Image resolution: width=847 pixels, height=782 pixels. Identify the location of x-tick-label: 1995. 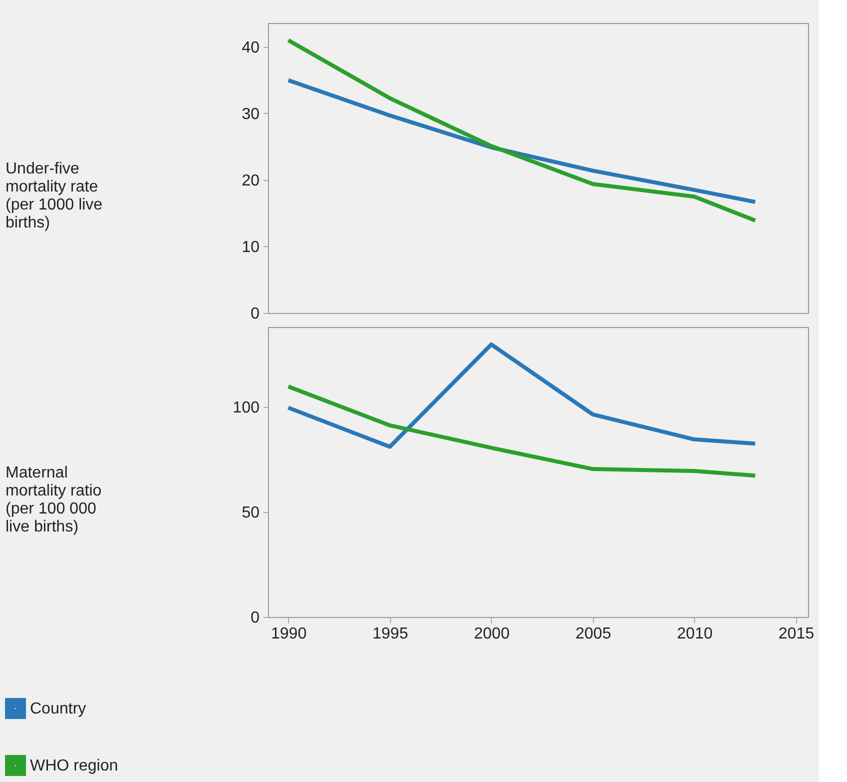
(390, 634).